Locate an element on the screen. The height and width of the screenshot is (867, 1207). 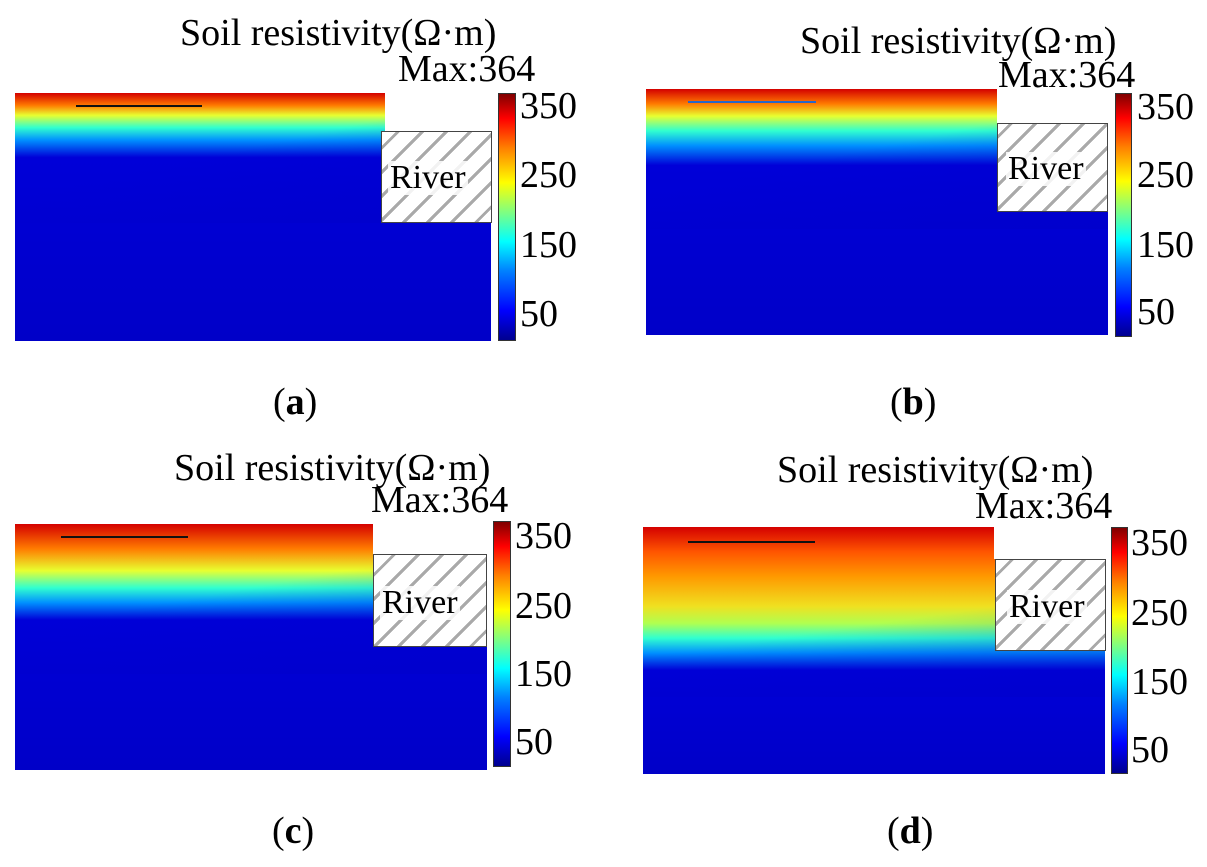
panel-caption-letter: b is located at coordinates (913, 402).